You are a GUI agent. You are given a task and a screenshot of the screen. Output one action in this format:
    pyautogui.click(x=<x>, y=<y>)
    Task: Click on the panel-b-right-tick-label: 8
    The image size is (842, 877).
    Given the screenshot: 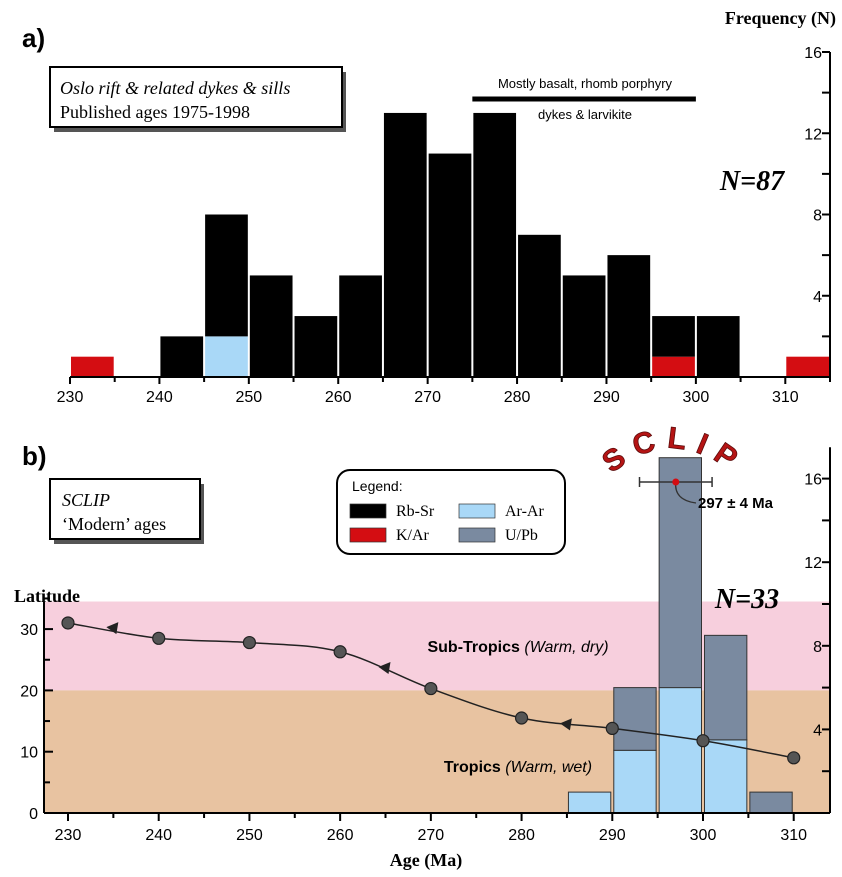 What is the action you would take?
    pyautogui.click(x=817, y=647)
    